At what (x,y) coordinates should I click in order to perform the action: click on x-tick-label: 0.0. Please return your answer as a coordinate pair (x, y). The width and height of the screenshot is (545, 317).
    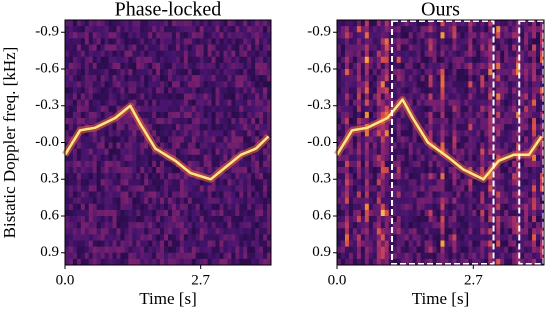
    Looking at the image, I should click on (337, 280).